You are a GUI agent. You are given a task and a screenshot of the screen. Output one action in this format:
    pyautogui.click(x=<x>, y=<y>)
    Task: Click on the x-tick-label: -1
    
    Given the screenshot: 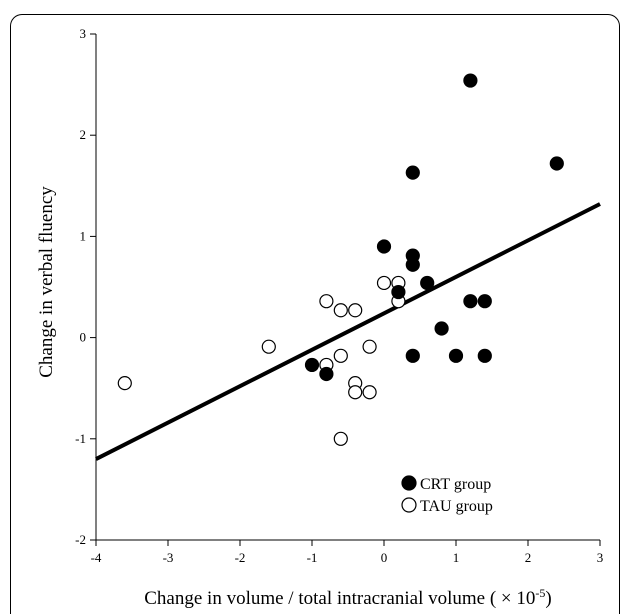 What is the action you would take?
    pyautogui.click(x=312, y=557)
    